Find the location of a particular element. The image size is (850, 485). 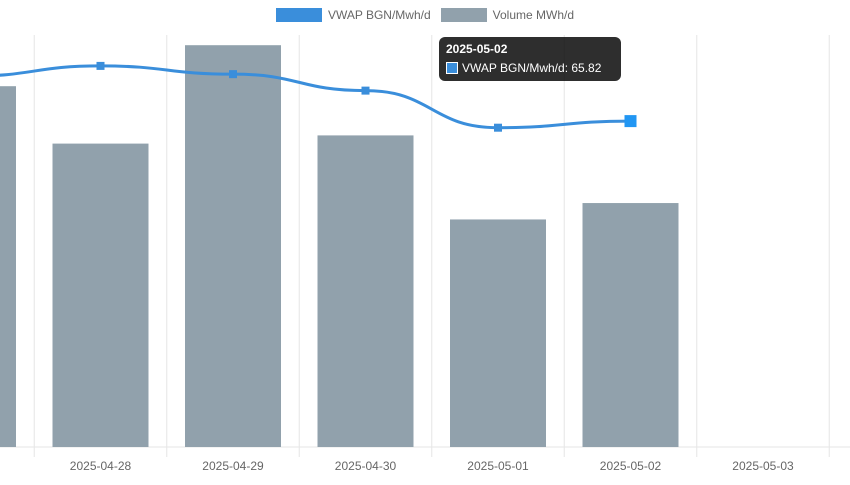

chart-legend: VWAP BGN/Mwh/d Volume MWh/d is located at coordinates (425, 15).